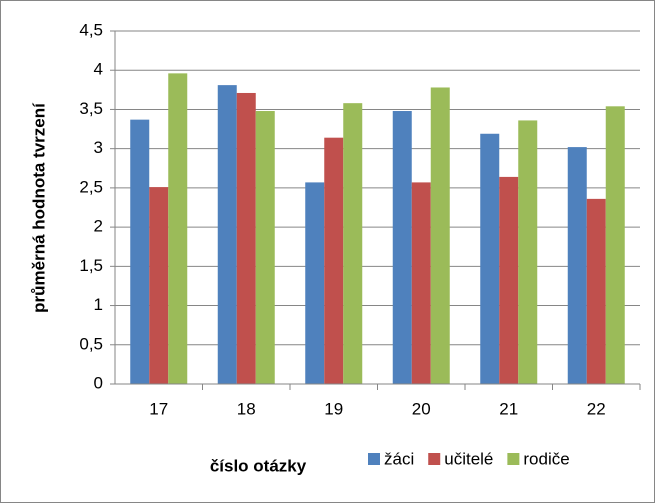  What do you see at coordinates (98, 304) in the screenshot?
I see `y-tick-label: 1` at bounding box center [98, 304].